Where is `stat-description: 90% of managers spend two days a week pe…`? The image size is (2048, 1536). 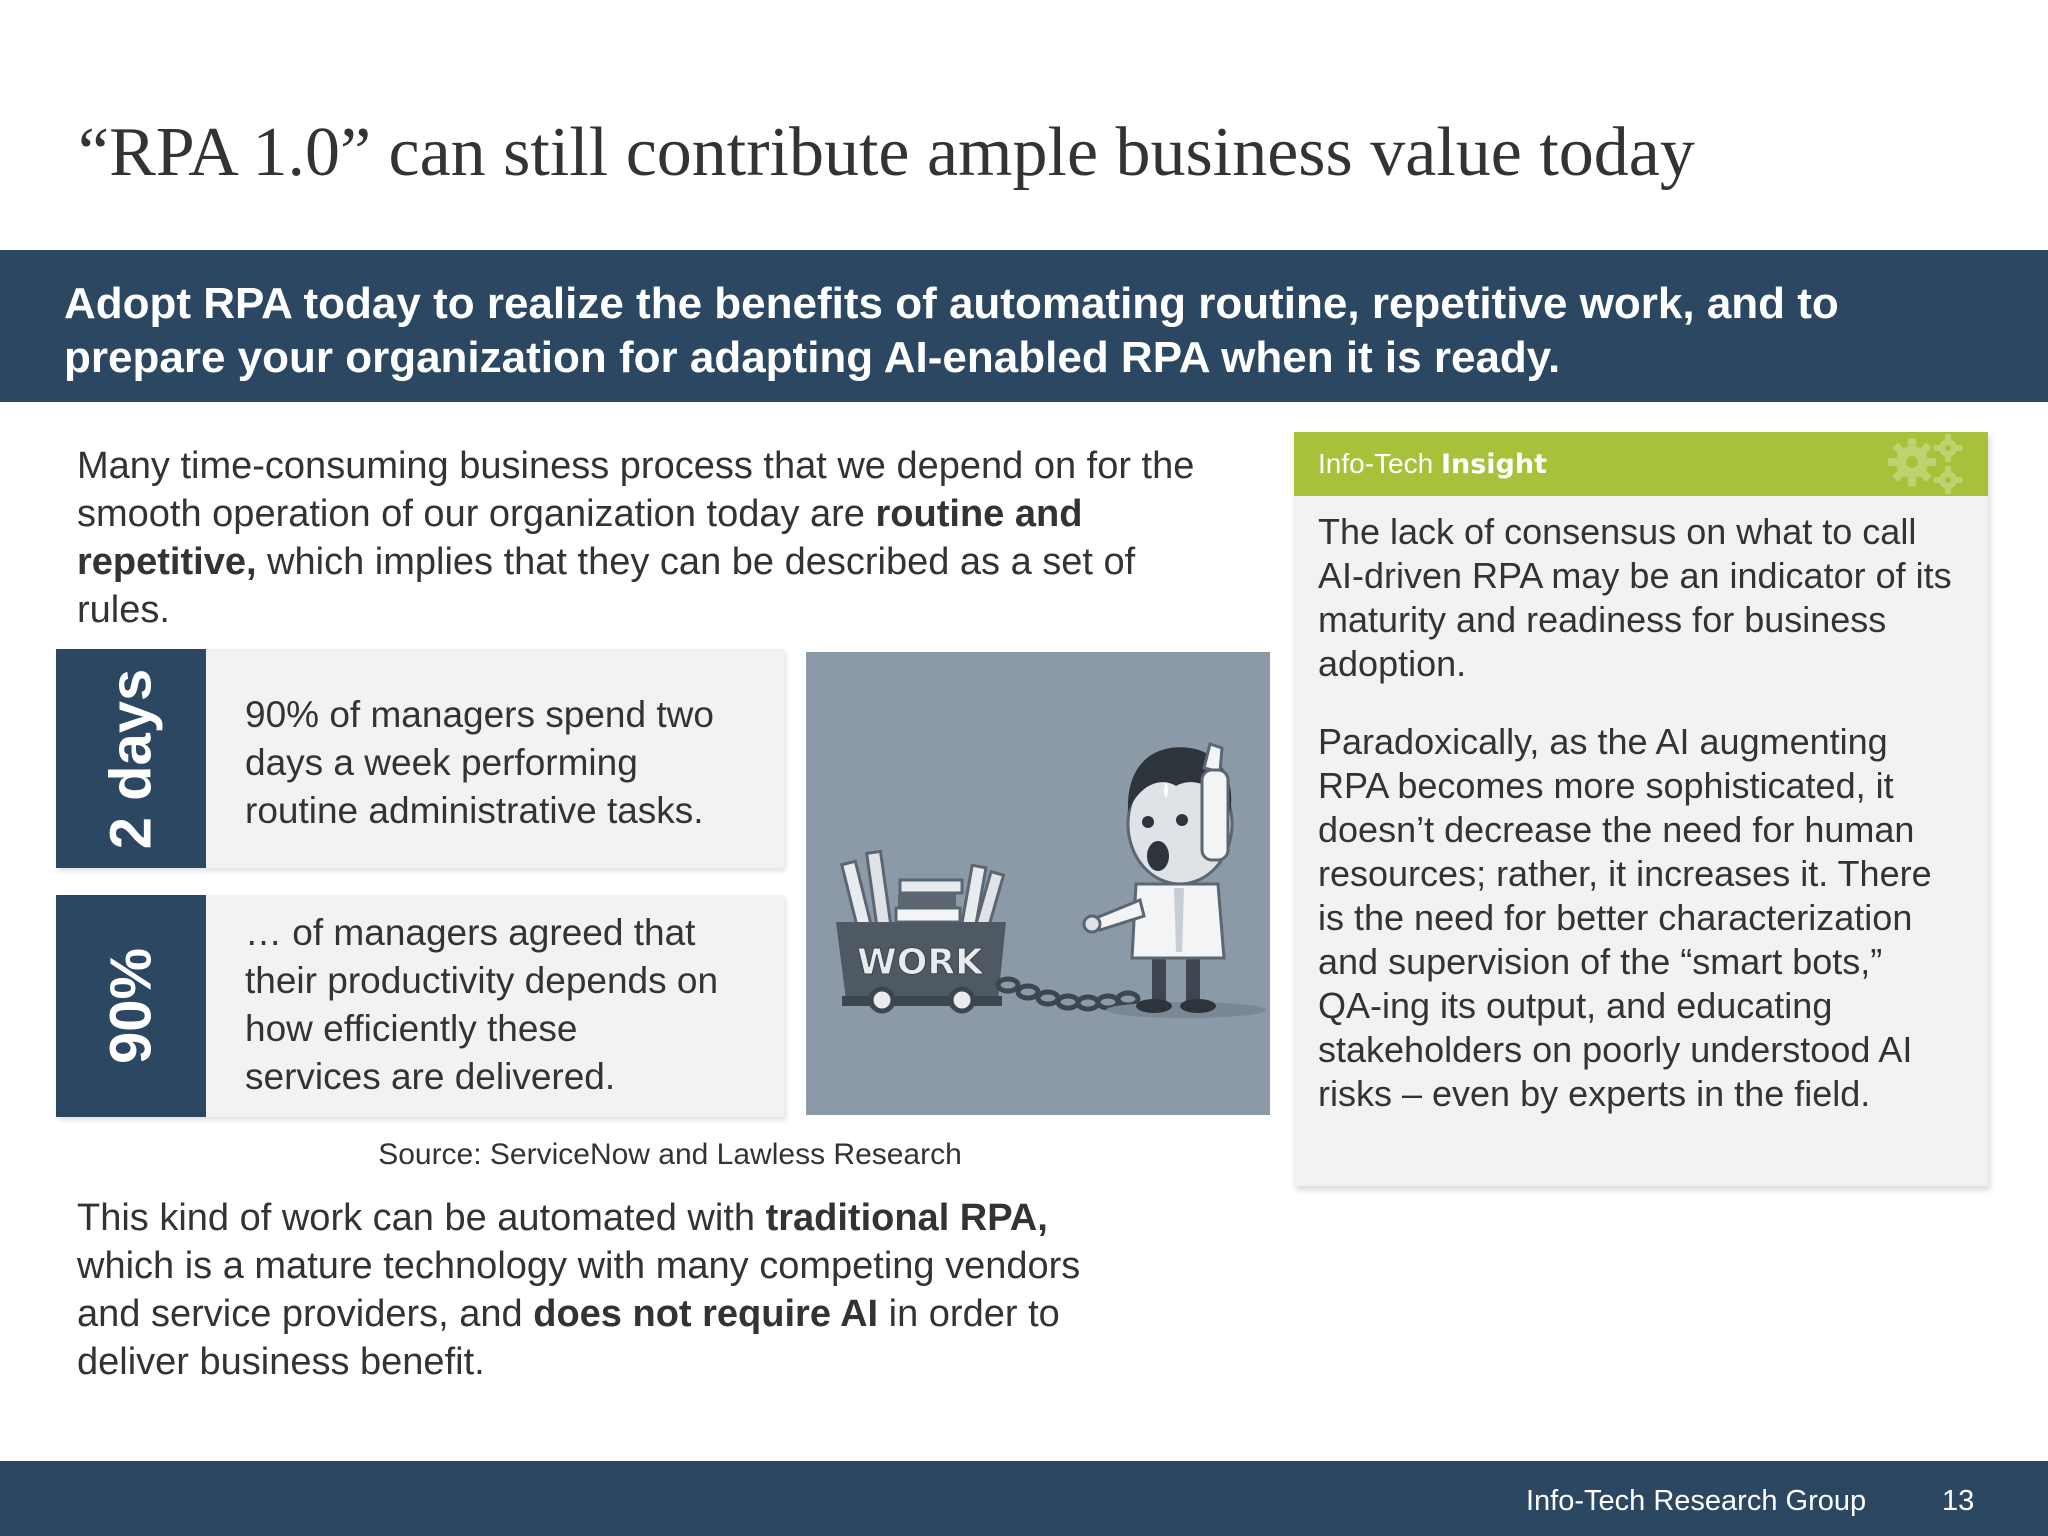
stat-description: 90% of managers spend two days a week pe… is located at coordinates (479, 763).